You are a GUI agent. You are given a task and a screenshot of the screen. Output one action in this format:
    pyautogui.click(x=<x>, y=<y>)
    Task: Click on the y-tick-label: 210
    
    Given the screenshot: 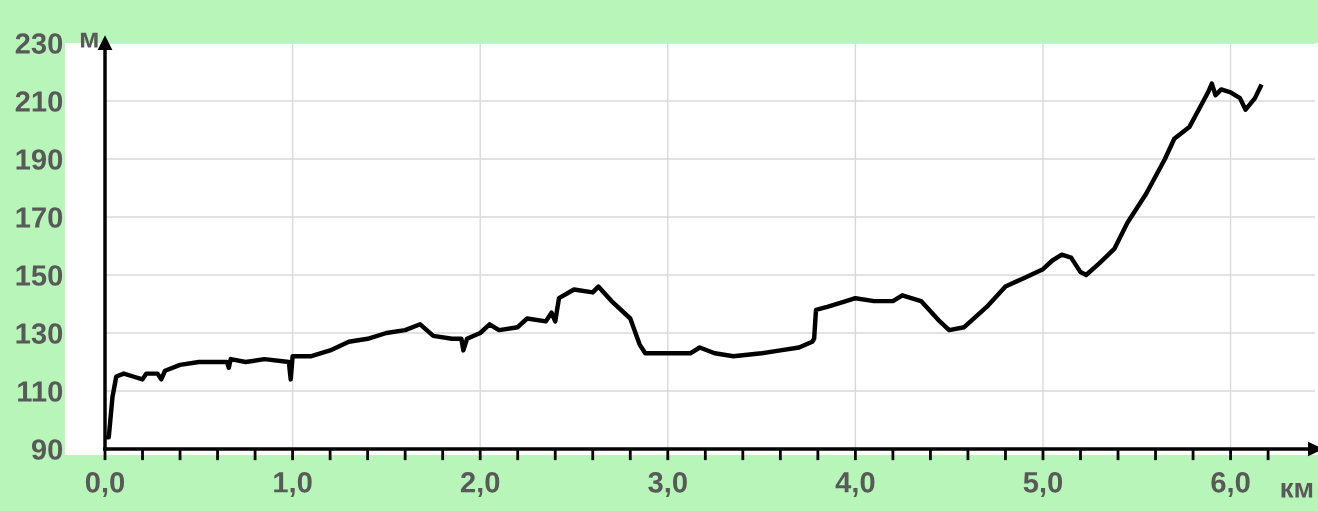 What is the action you would take?
    pyautogui.click(x=39, y=101)
    